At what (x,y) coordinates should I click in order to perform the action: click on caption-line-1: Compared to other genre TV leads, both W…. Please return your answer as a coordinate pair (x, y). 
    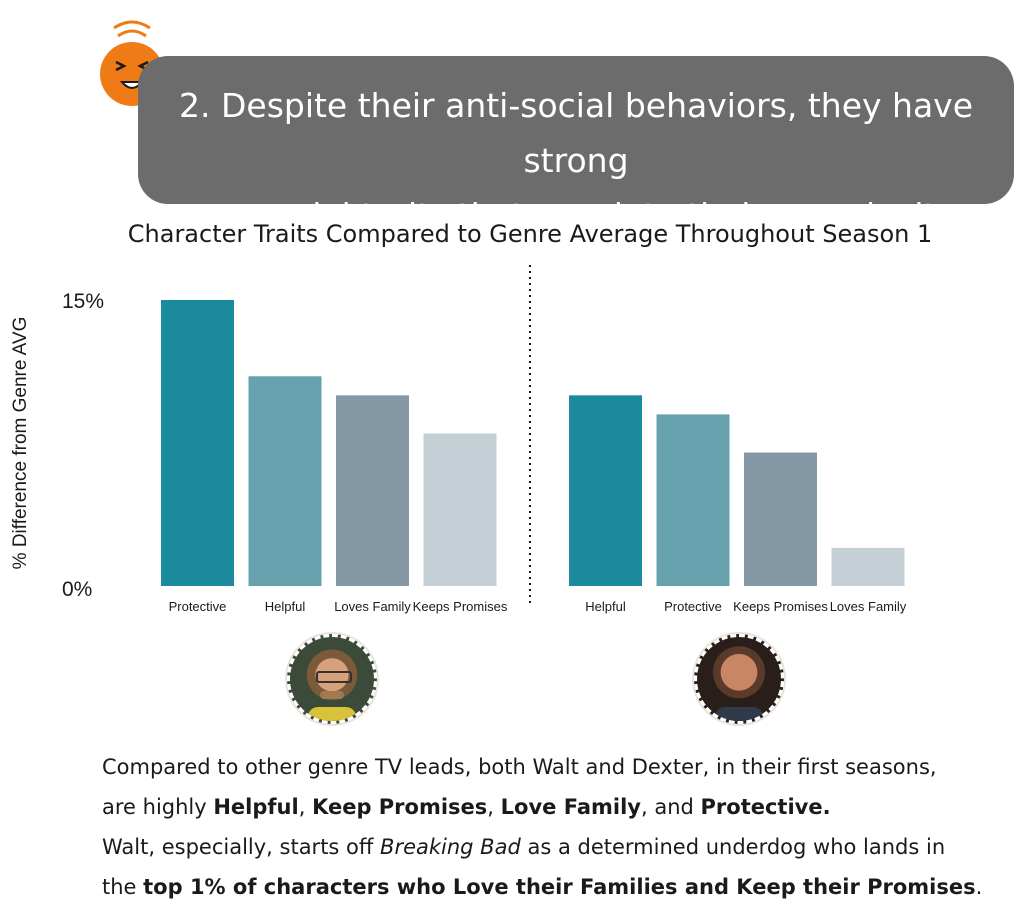
    Looking at the image, I should click on (519, 767).